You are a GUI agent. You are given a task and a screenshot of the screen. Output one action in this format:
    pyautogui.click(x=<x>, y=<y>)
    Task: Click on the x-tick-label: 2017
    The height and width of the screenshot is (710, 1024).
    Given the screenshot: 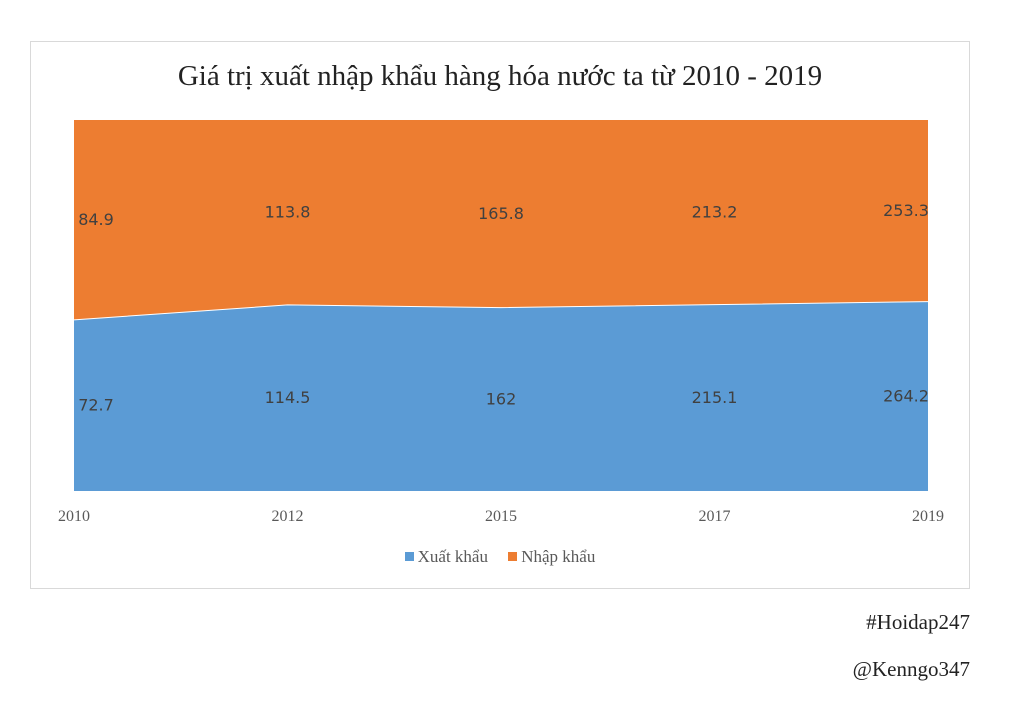 What is the action you would take?
    pyautogui.click(x=715, y=516)
    